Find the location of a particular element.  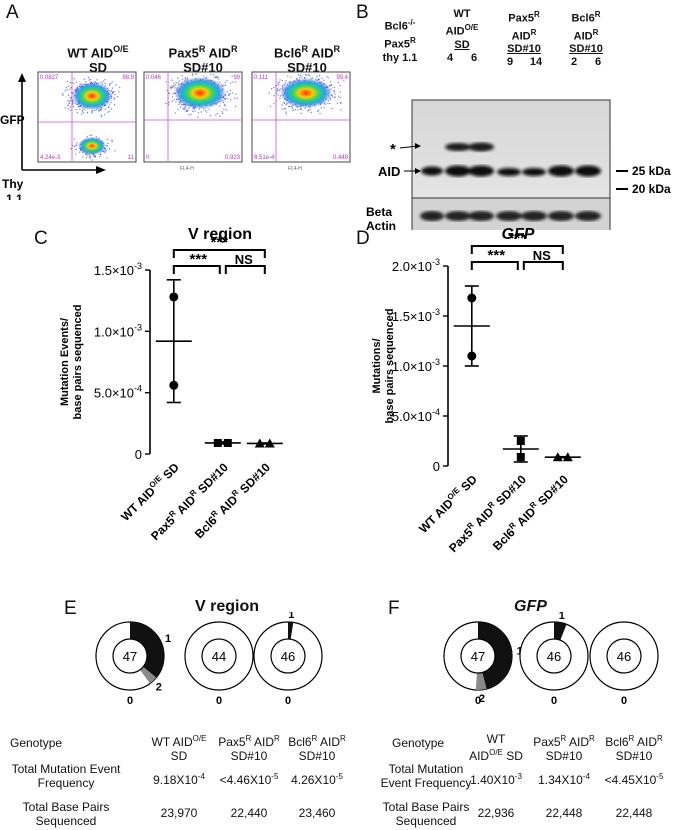

marker-25-label: 25 kDa is located at coordinates (651, 171).